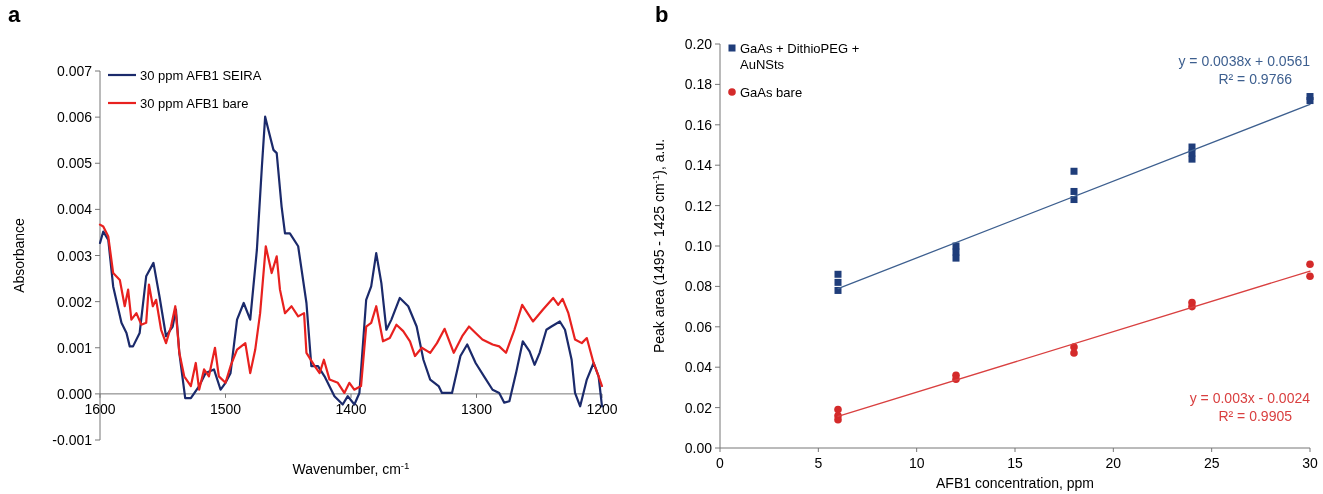 Image resolution: width=1323 pixels, height=494 pixels. Describe the element at coordinates (1250, 407) in the screenshot. I see `annotation: y = 0.003x - 0.0024 R² = 0.9905` at that location.